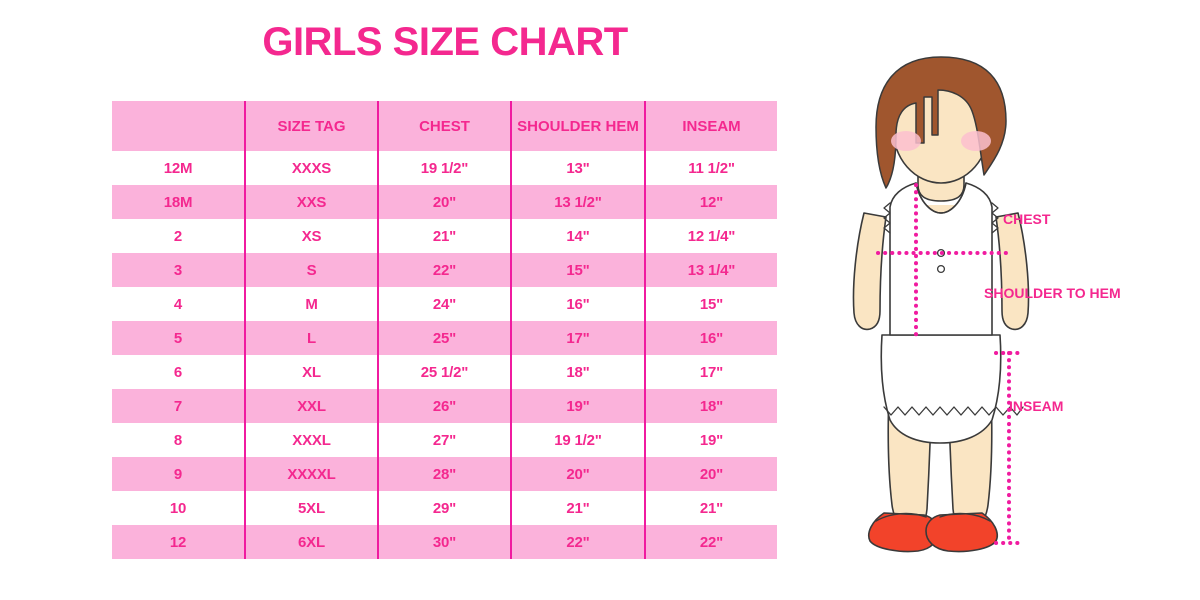  Describe the element at coordinates (312, 202) in the screenshot. I see `cell-size-tag: XXS` at that location.